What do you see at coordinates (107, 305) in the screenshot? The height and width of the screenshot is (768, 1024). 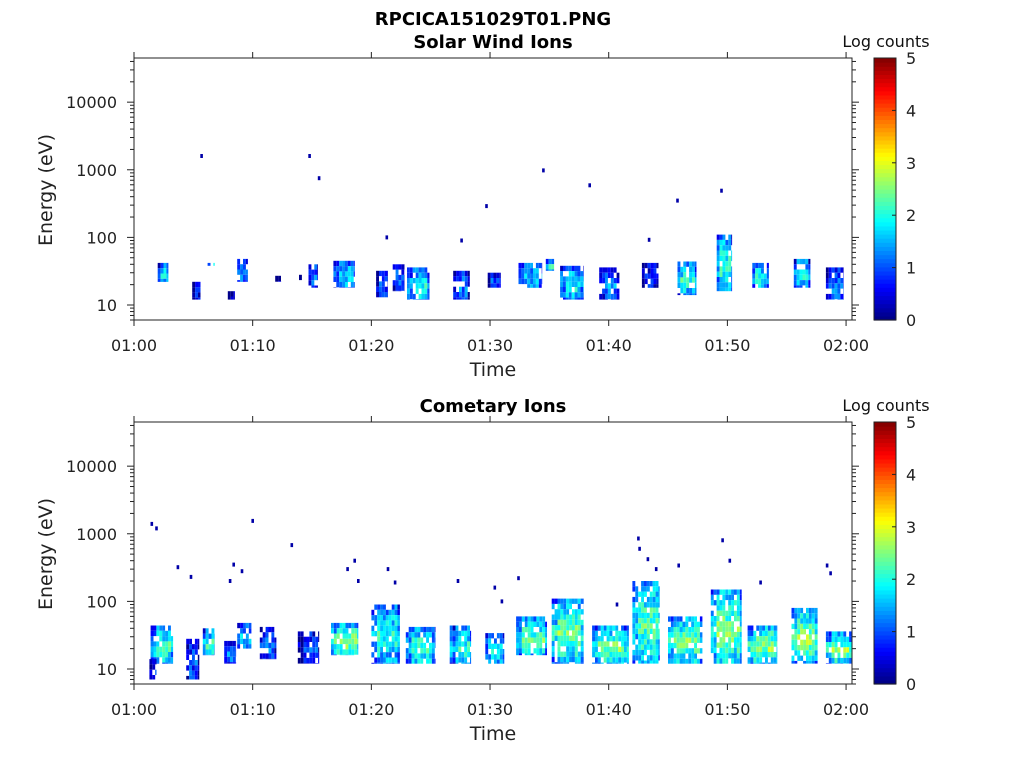 I see `y-tick-label: 10` at bounding box center [107, 305].